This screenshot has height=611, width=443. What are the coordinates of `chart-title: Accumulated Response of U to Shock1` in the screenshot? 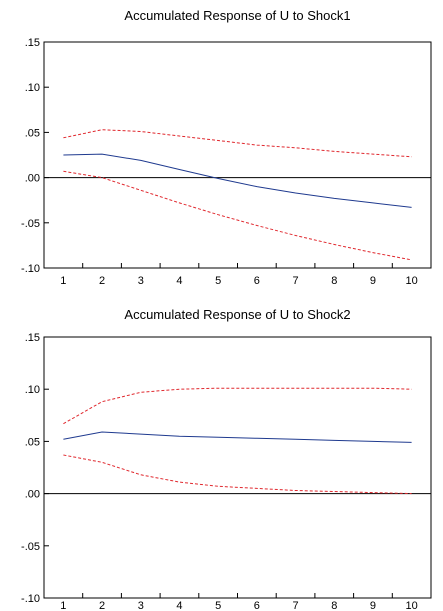 It's located at (237, 15).